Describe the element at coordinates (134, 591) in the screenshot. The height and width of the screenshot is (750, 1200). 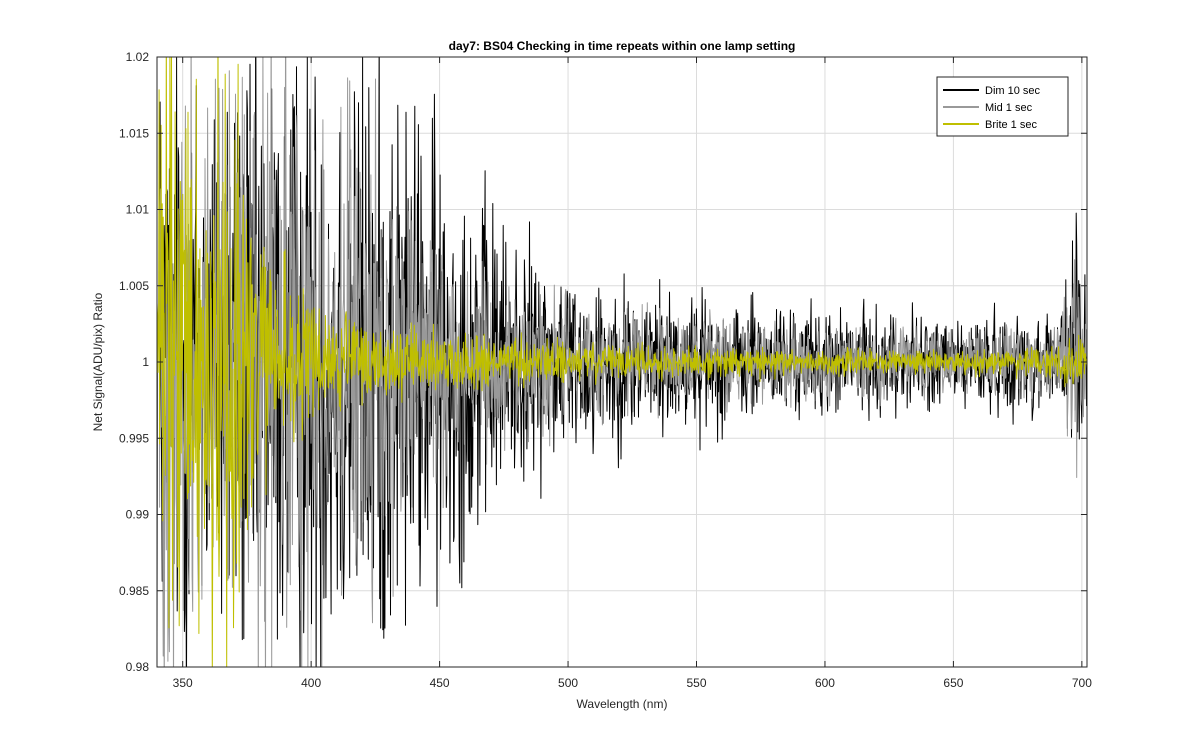
I see `y-tick-label: 0.985` at that location.